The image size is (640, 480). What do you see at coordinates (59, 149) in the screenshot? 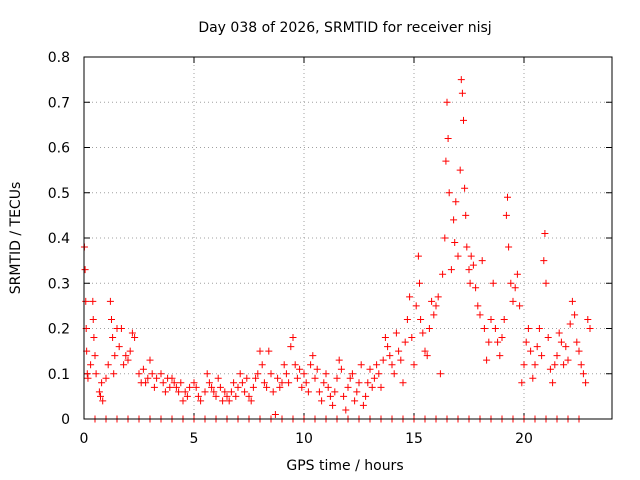
I see `y-tick-label: 0.6` at bounding box center [59, 149].